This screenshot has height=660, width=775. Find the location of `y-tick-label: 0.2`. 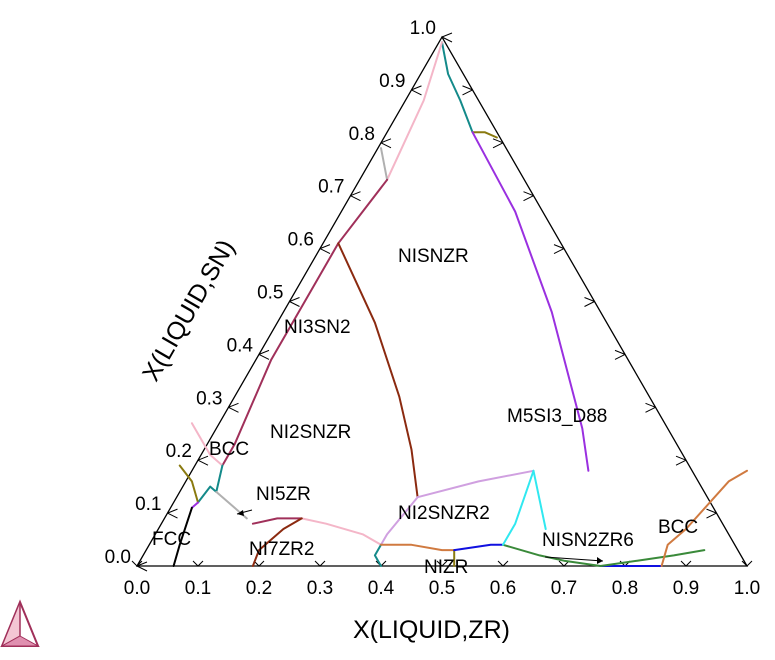

y-tick-label: 0.2 is located at coordinates (179, 451).